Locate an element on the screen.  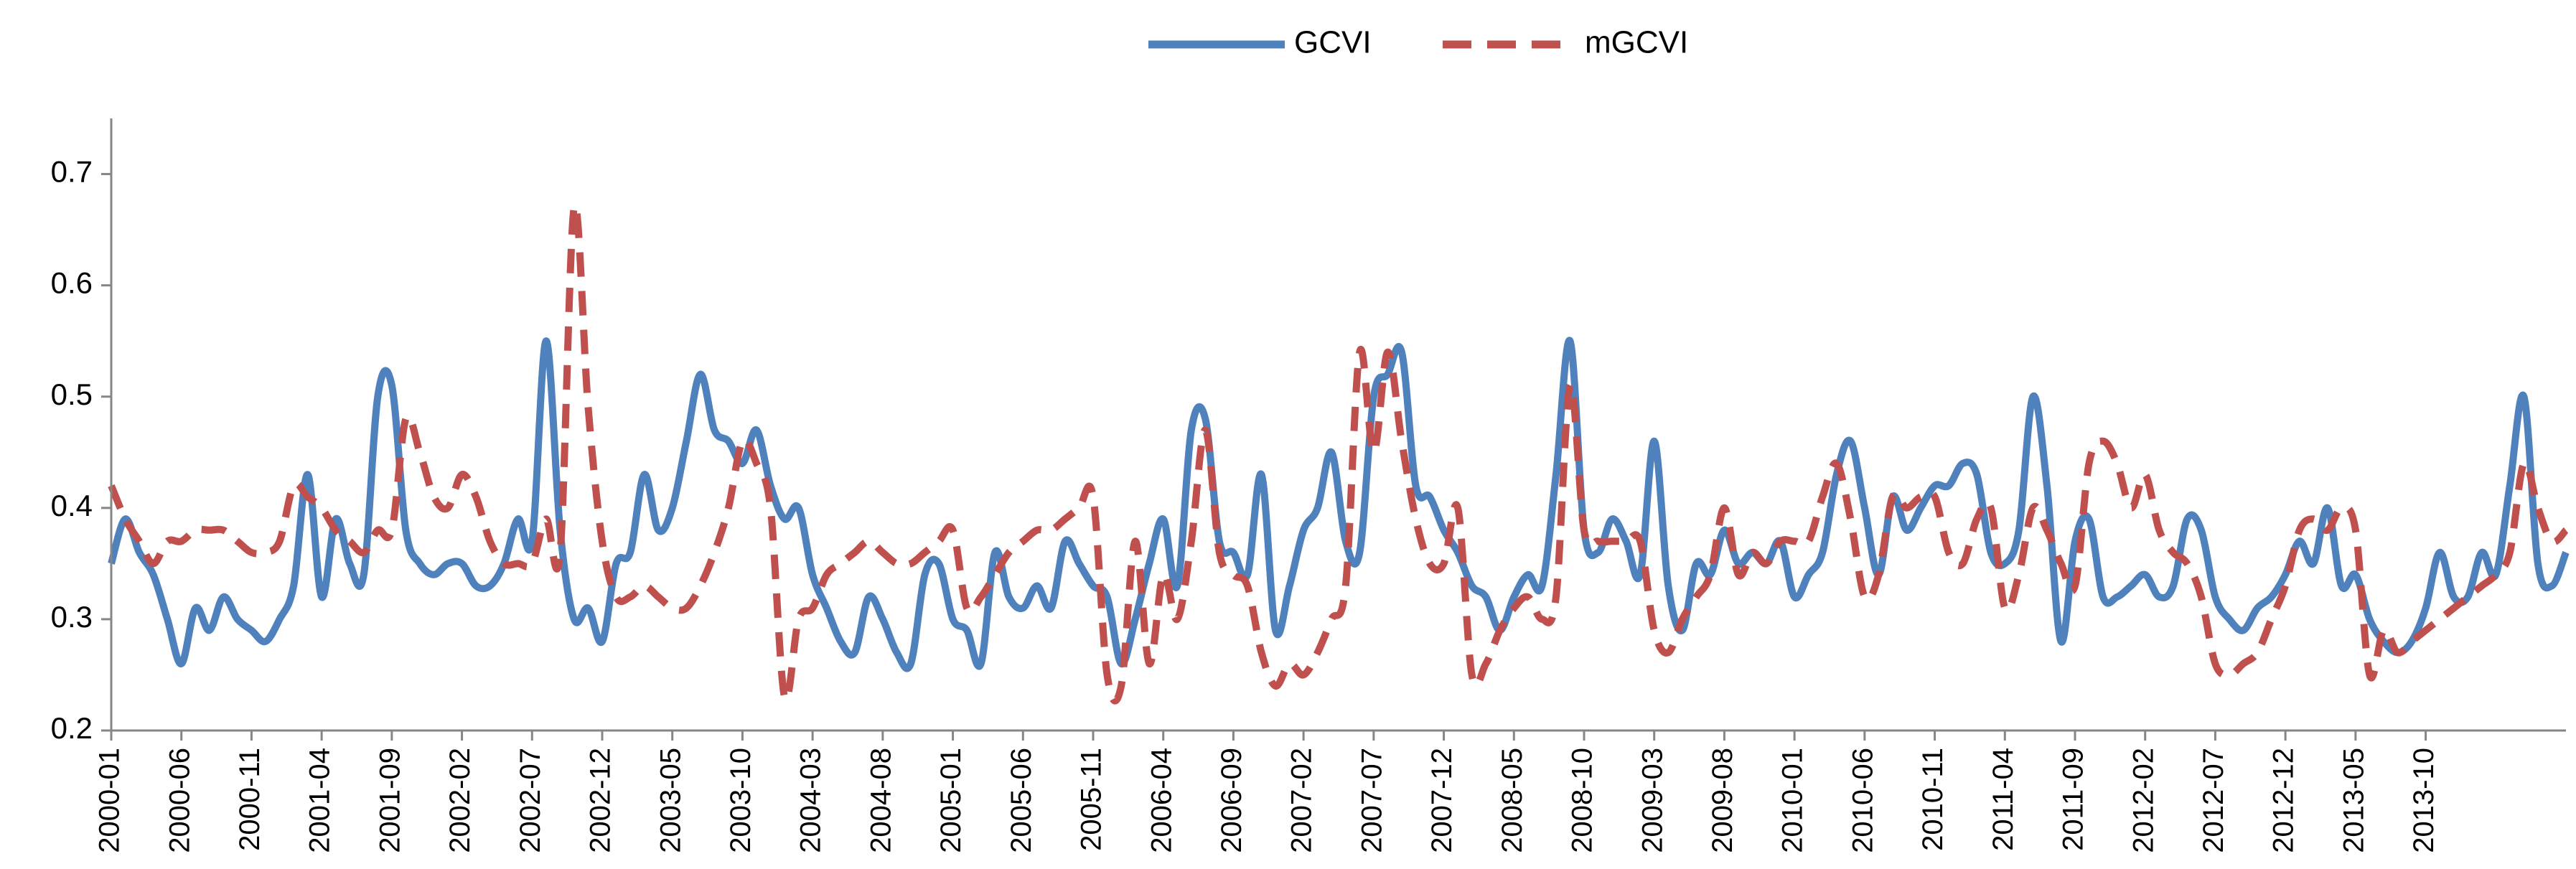
x-tick-label: 2013-10 is located at coordinates (2424, 800).